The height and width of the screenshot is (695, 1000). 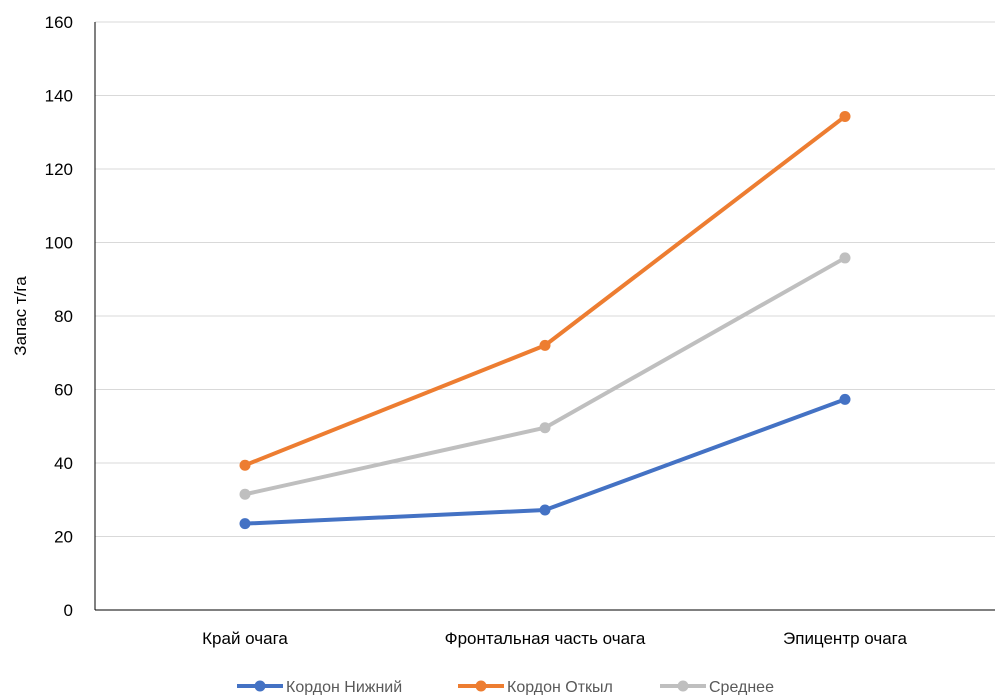 I want to click on legend-label: Кордон Откыл, so click(x=560, y=687).